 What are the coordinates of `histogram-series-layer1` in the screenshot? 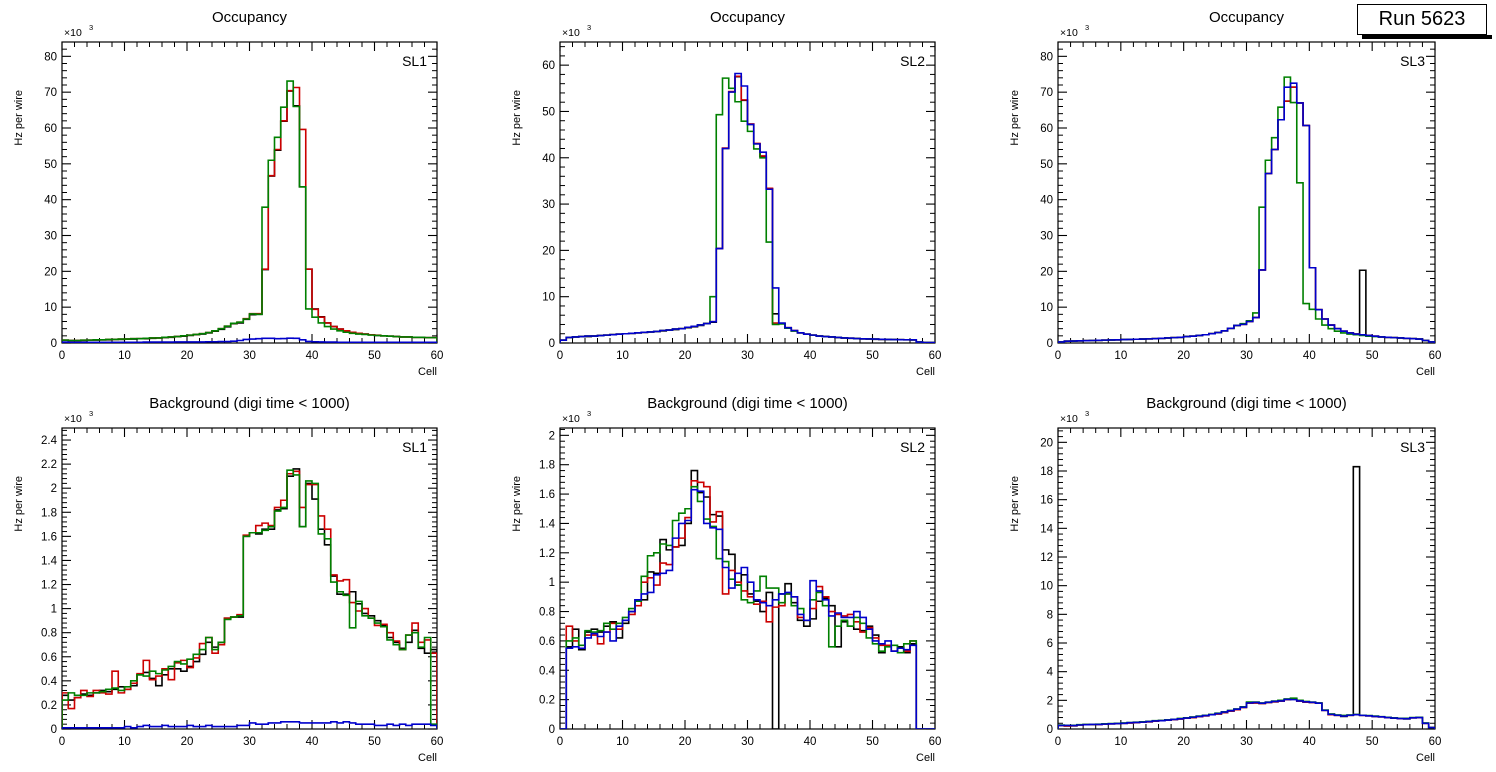 It's located at (249, 216).